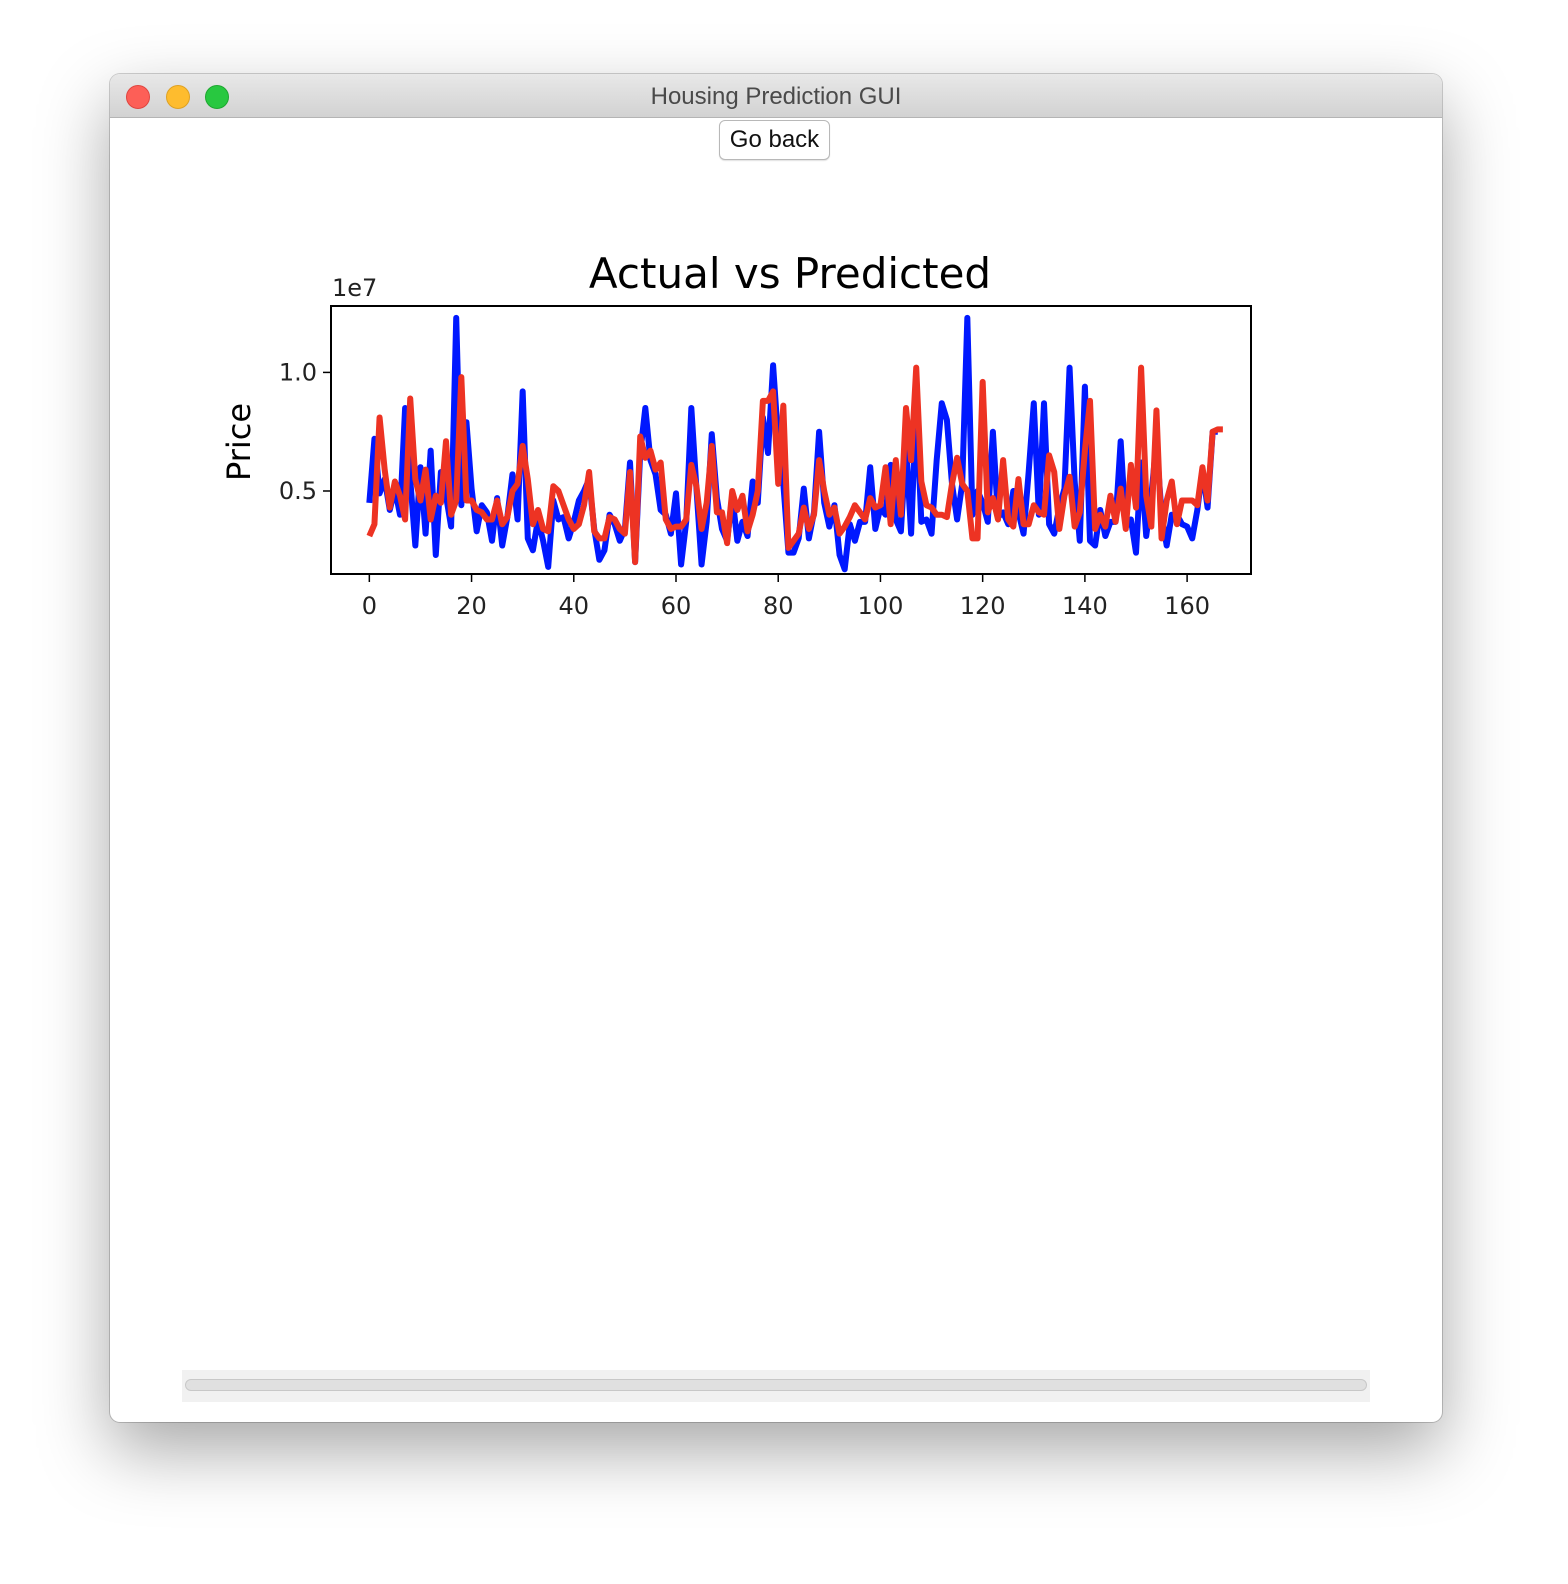 The image size is (1568, 1584). Describe the element at coordinates (138, 97) in the screenshot. I see `close-window-button` at that location.